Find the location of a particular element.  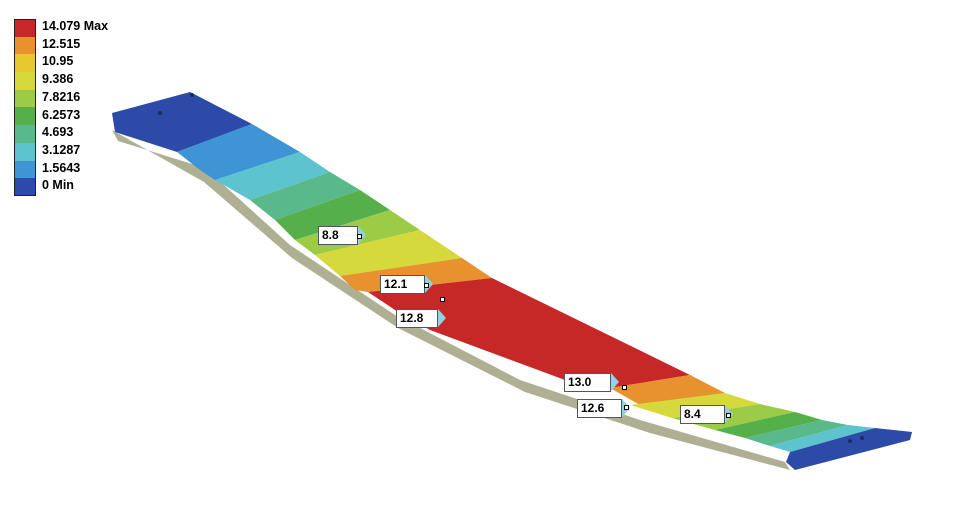

band-green-left is located at coordinates (332, 215).